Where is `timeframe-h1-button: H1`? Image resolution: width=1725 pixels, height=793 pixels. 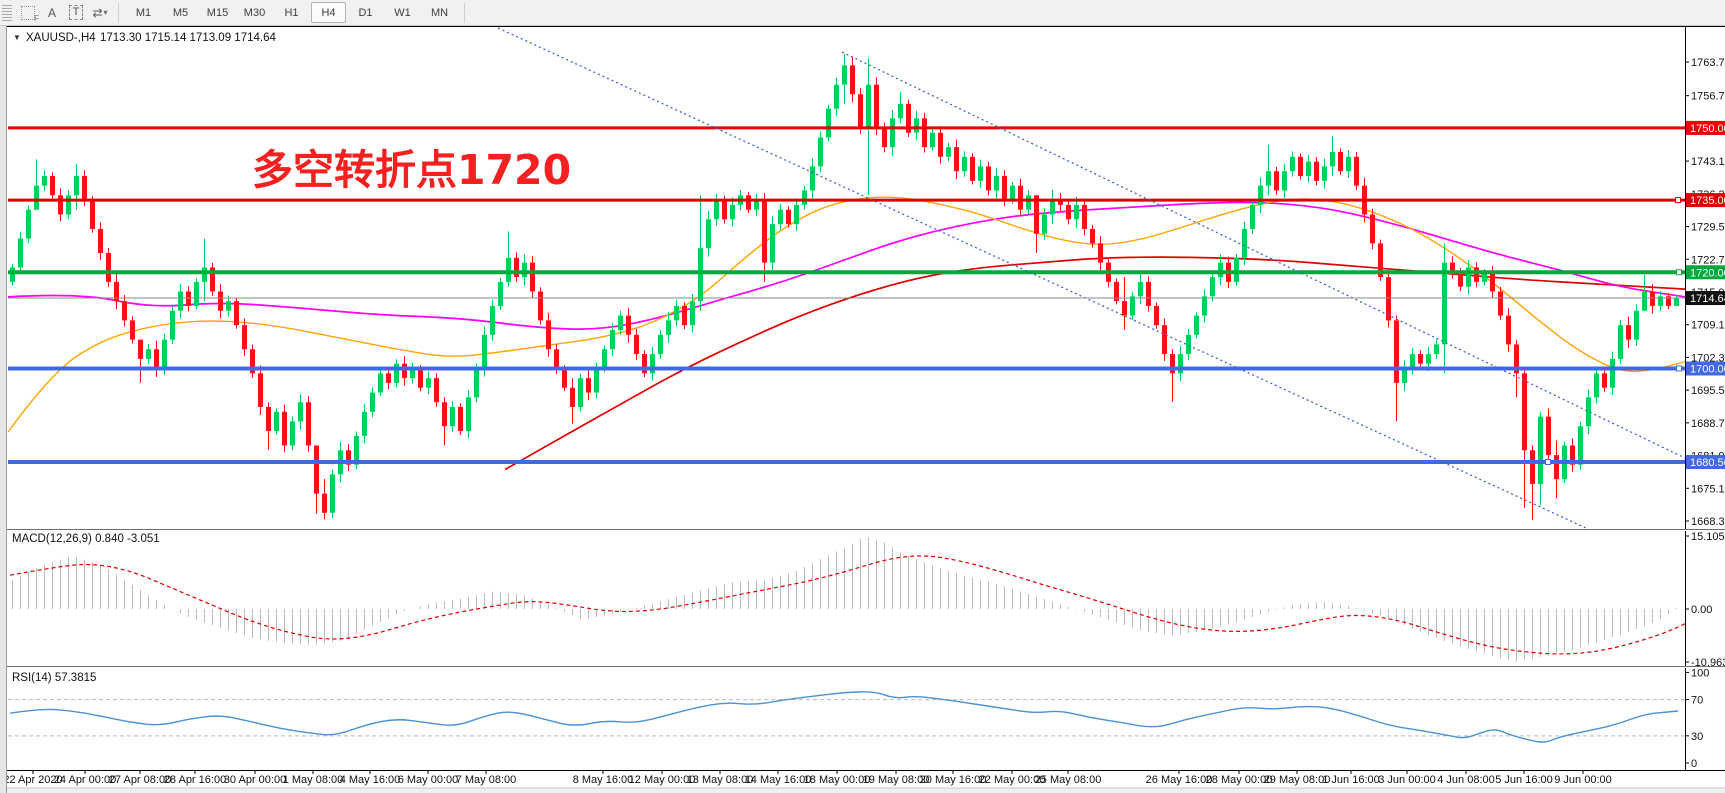 timeframe-h1-button: H1 is located at coordinates (291, 12).